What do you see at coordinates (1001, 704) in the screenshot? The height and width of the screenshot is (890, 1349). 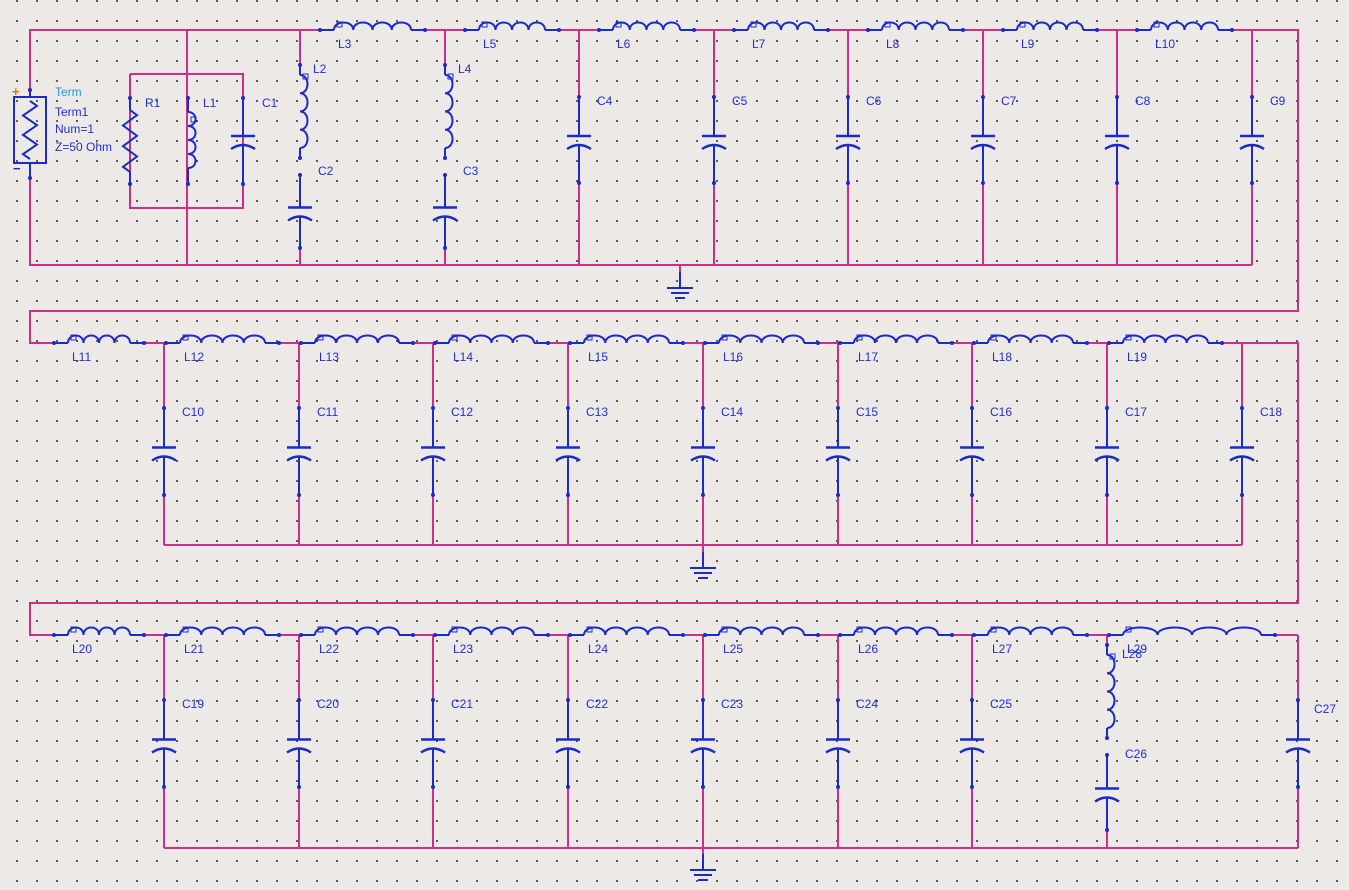 I see `label-c25: C25` at bounding box center [1001, 704].